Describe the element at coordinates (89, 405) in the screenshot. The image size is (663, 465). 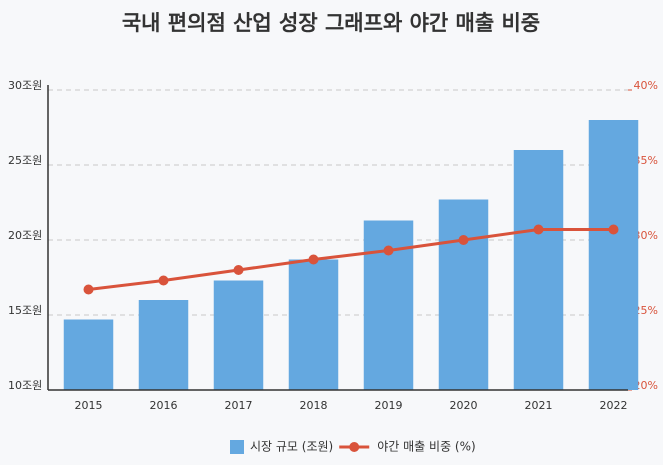
I see `x-tick-label: 2015` at that location.